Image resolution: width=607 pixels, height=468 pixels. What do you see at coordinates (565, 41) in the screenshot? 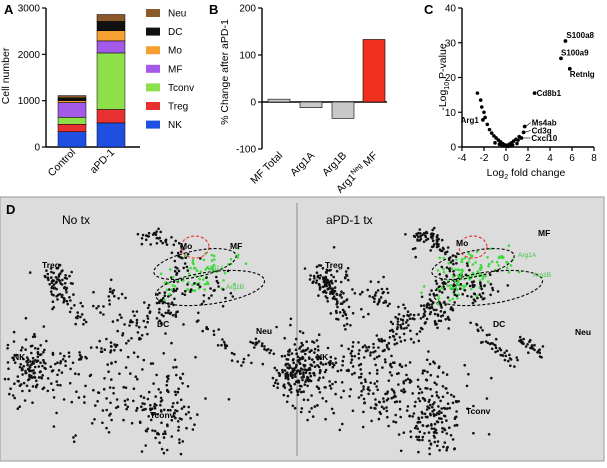
I see `panel-c-point-s100a8` at bounding box center [565, 41].